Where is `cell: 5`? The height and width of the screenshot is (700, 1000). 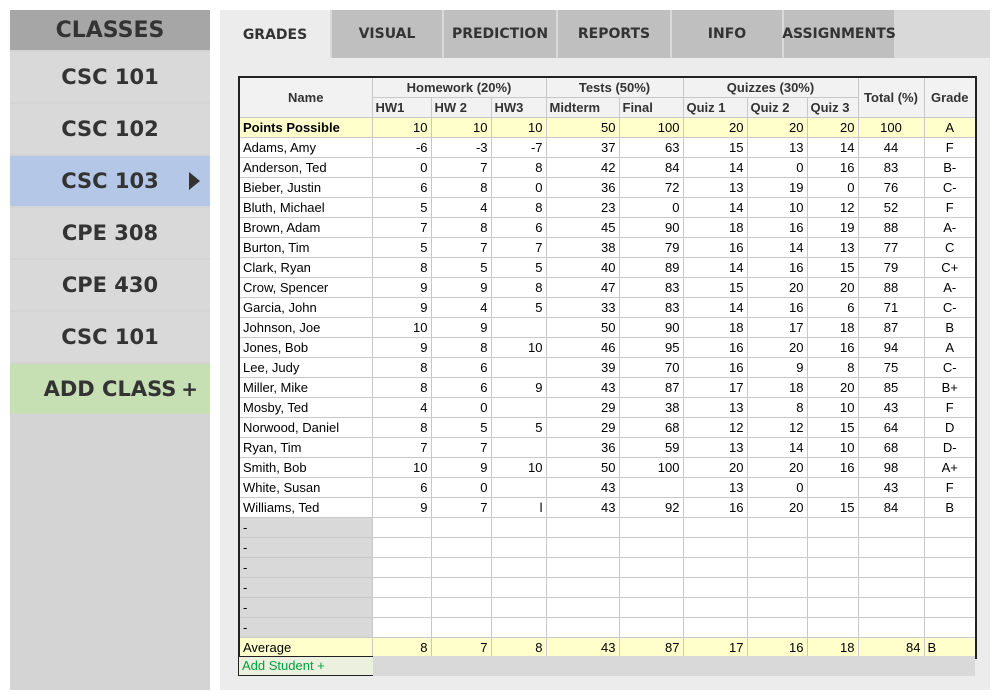 cell: 5 is located at coordinates (461, 267).